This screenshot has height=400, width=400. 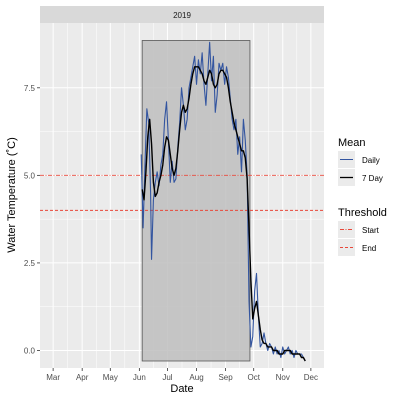 What do you see at coordinates (110, 377) in the screenshot?
I see `x-tick-label: May` at bounding box center [110, 377].